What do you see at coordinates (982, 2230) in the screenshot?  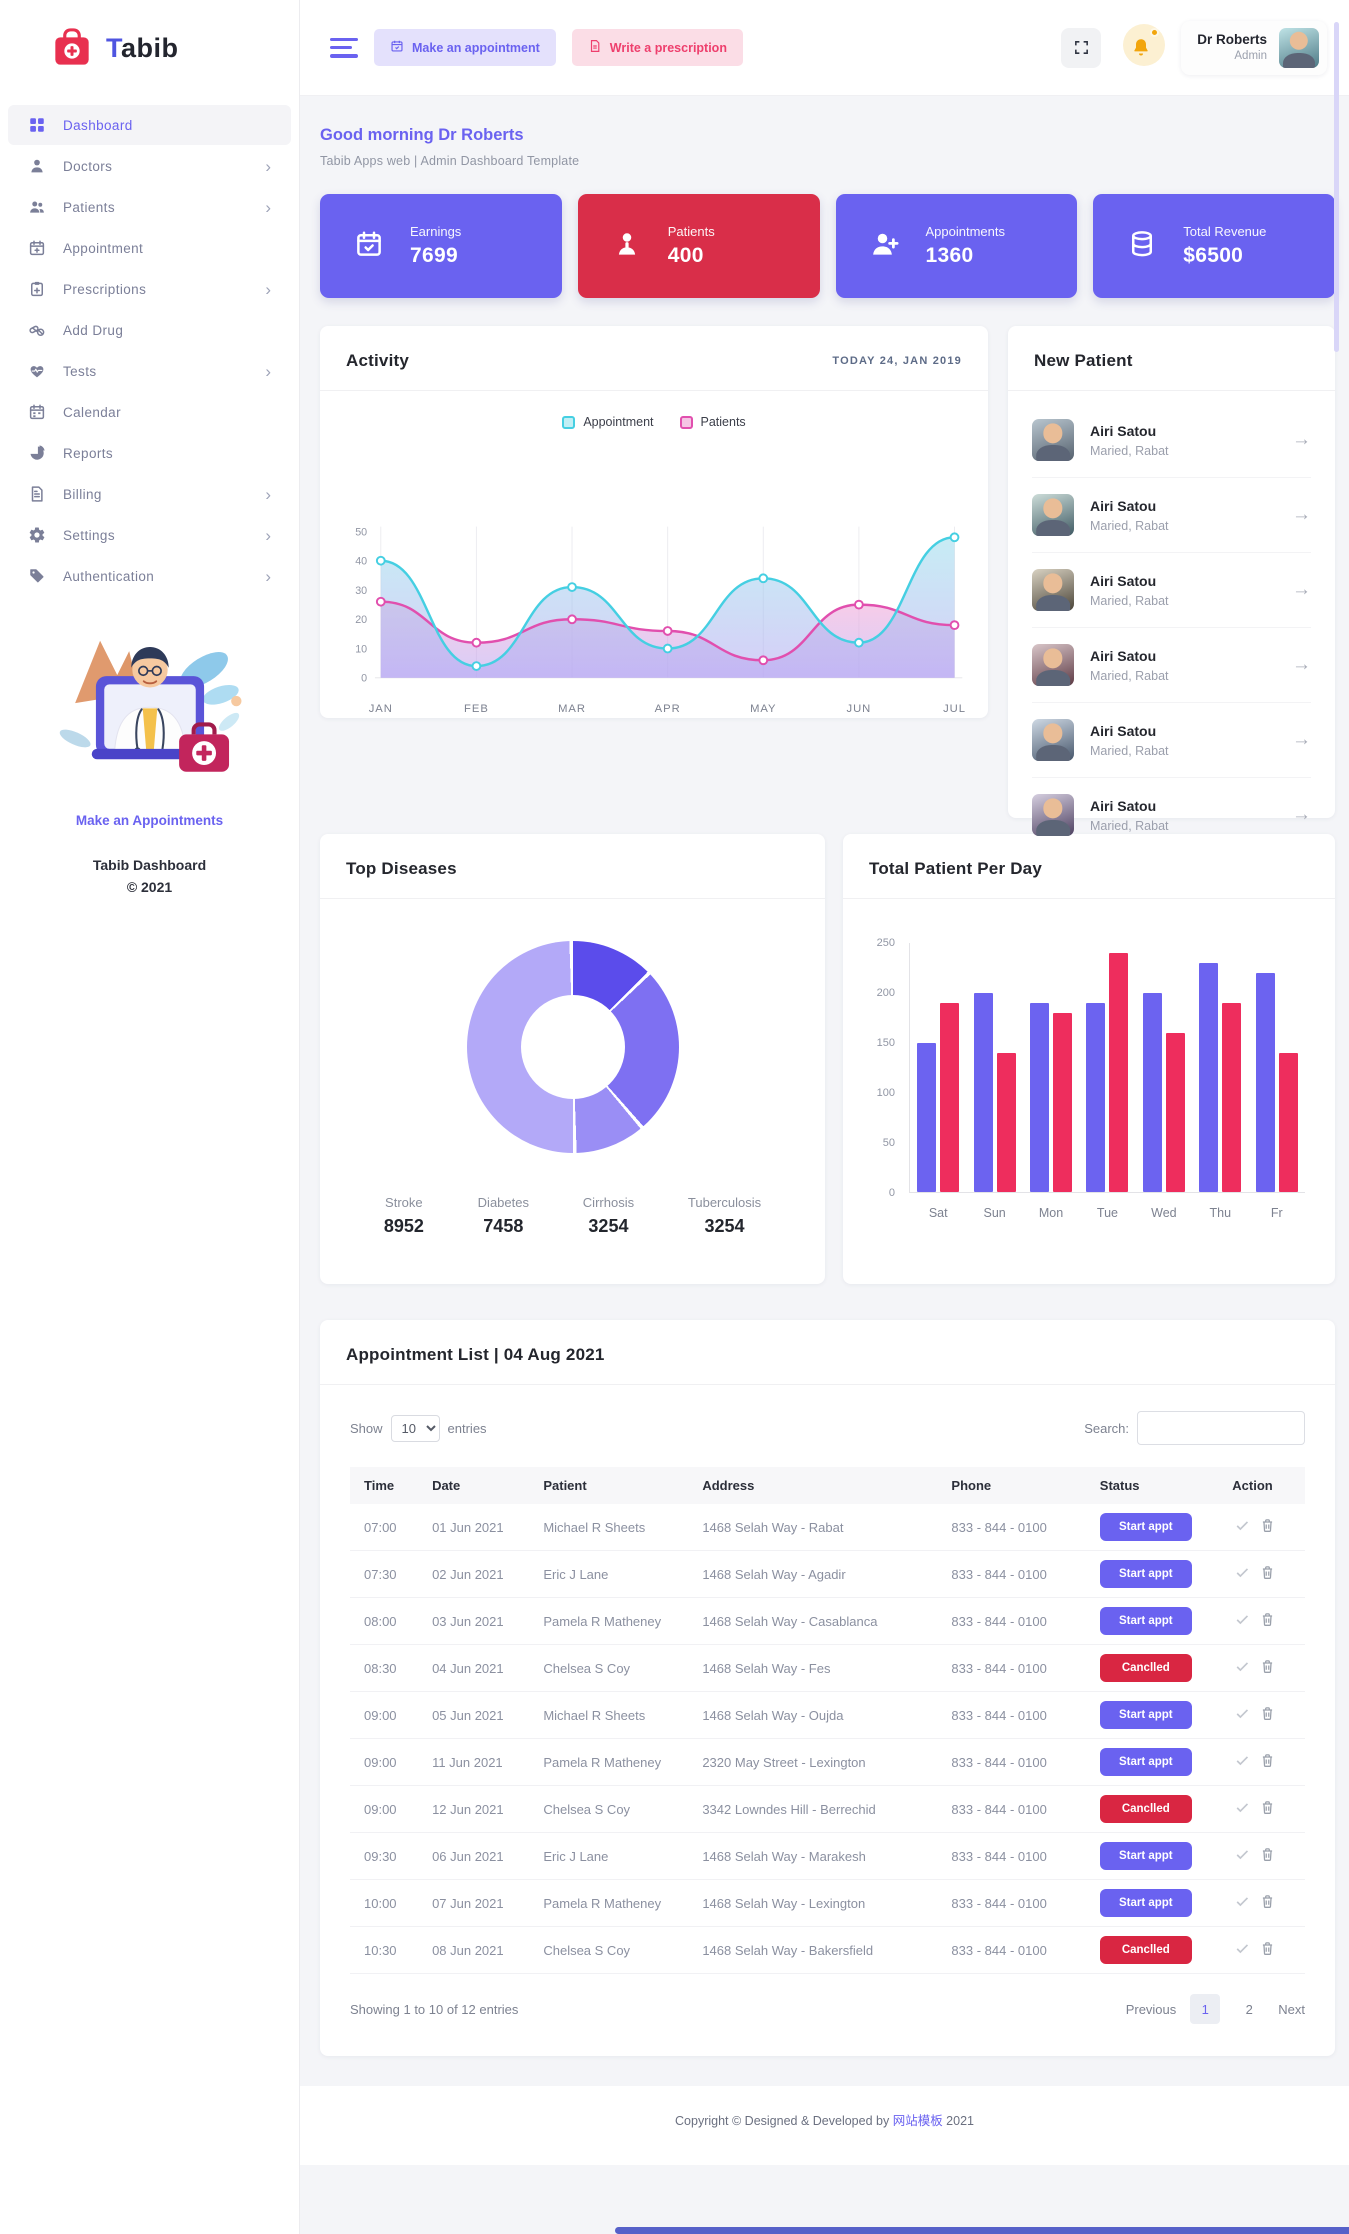 I see `horizontal-scrollbar-thumb` at bounding box center [982, 2230].